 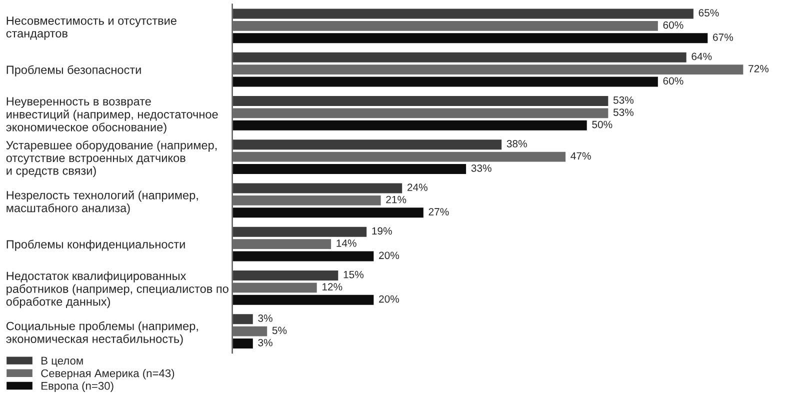 What do you see at coordinates (117, 289) in the screenshot?
I see `y-tick-label: Недостаток квалифицированных работников (например, специалистов по обработке данных)` at bounding box center [117, 289].